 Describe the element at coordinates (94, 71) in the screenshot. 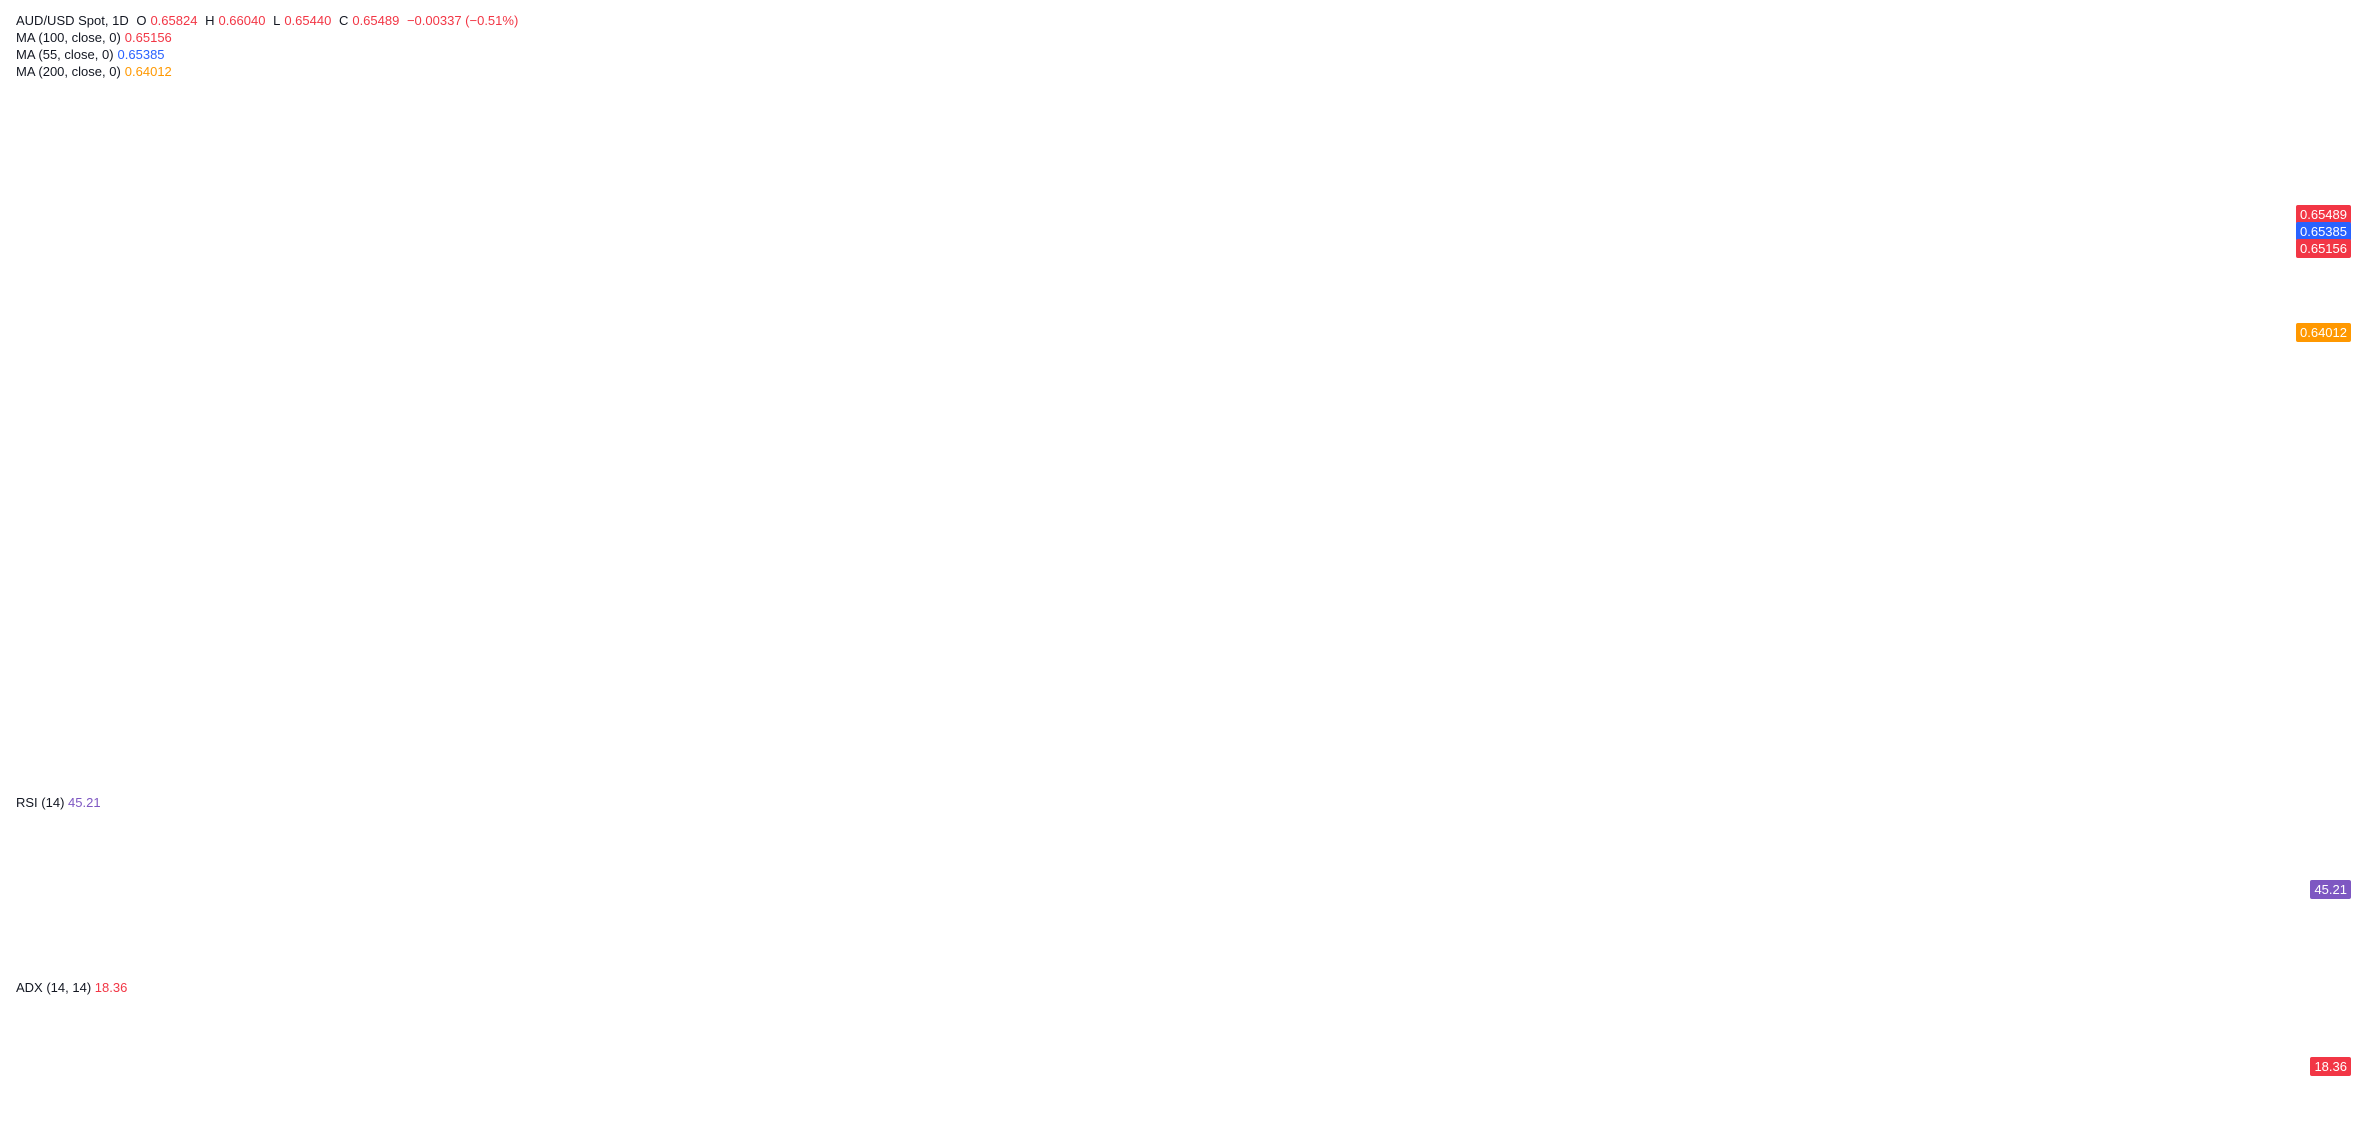

I see `legend-ma200-row: MA (200, close, 0) 0.64012` at that location.